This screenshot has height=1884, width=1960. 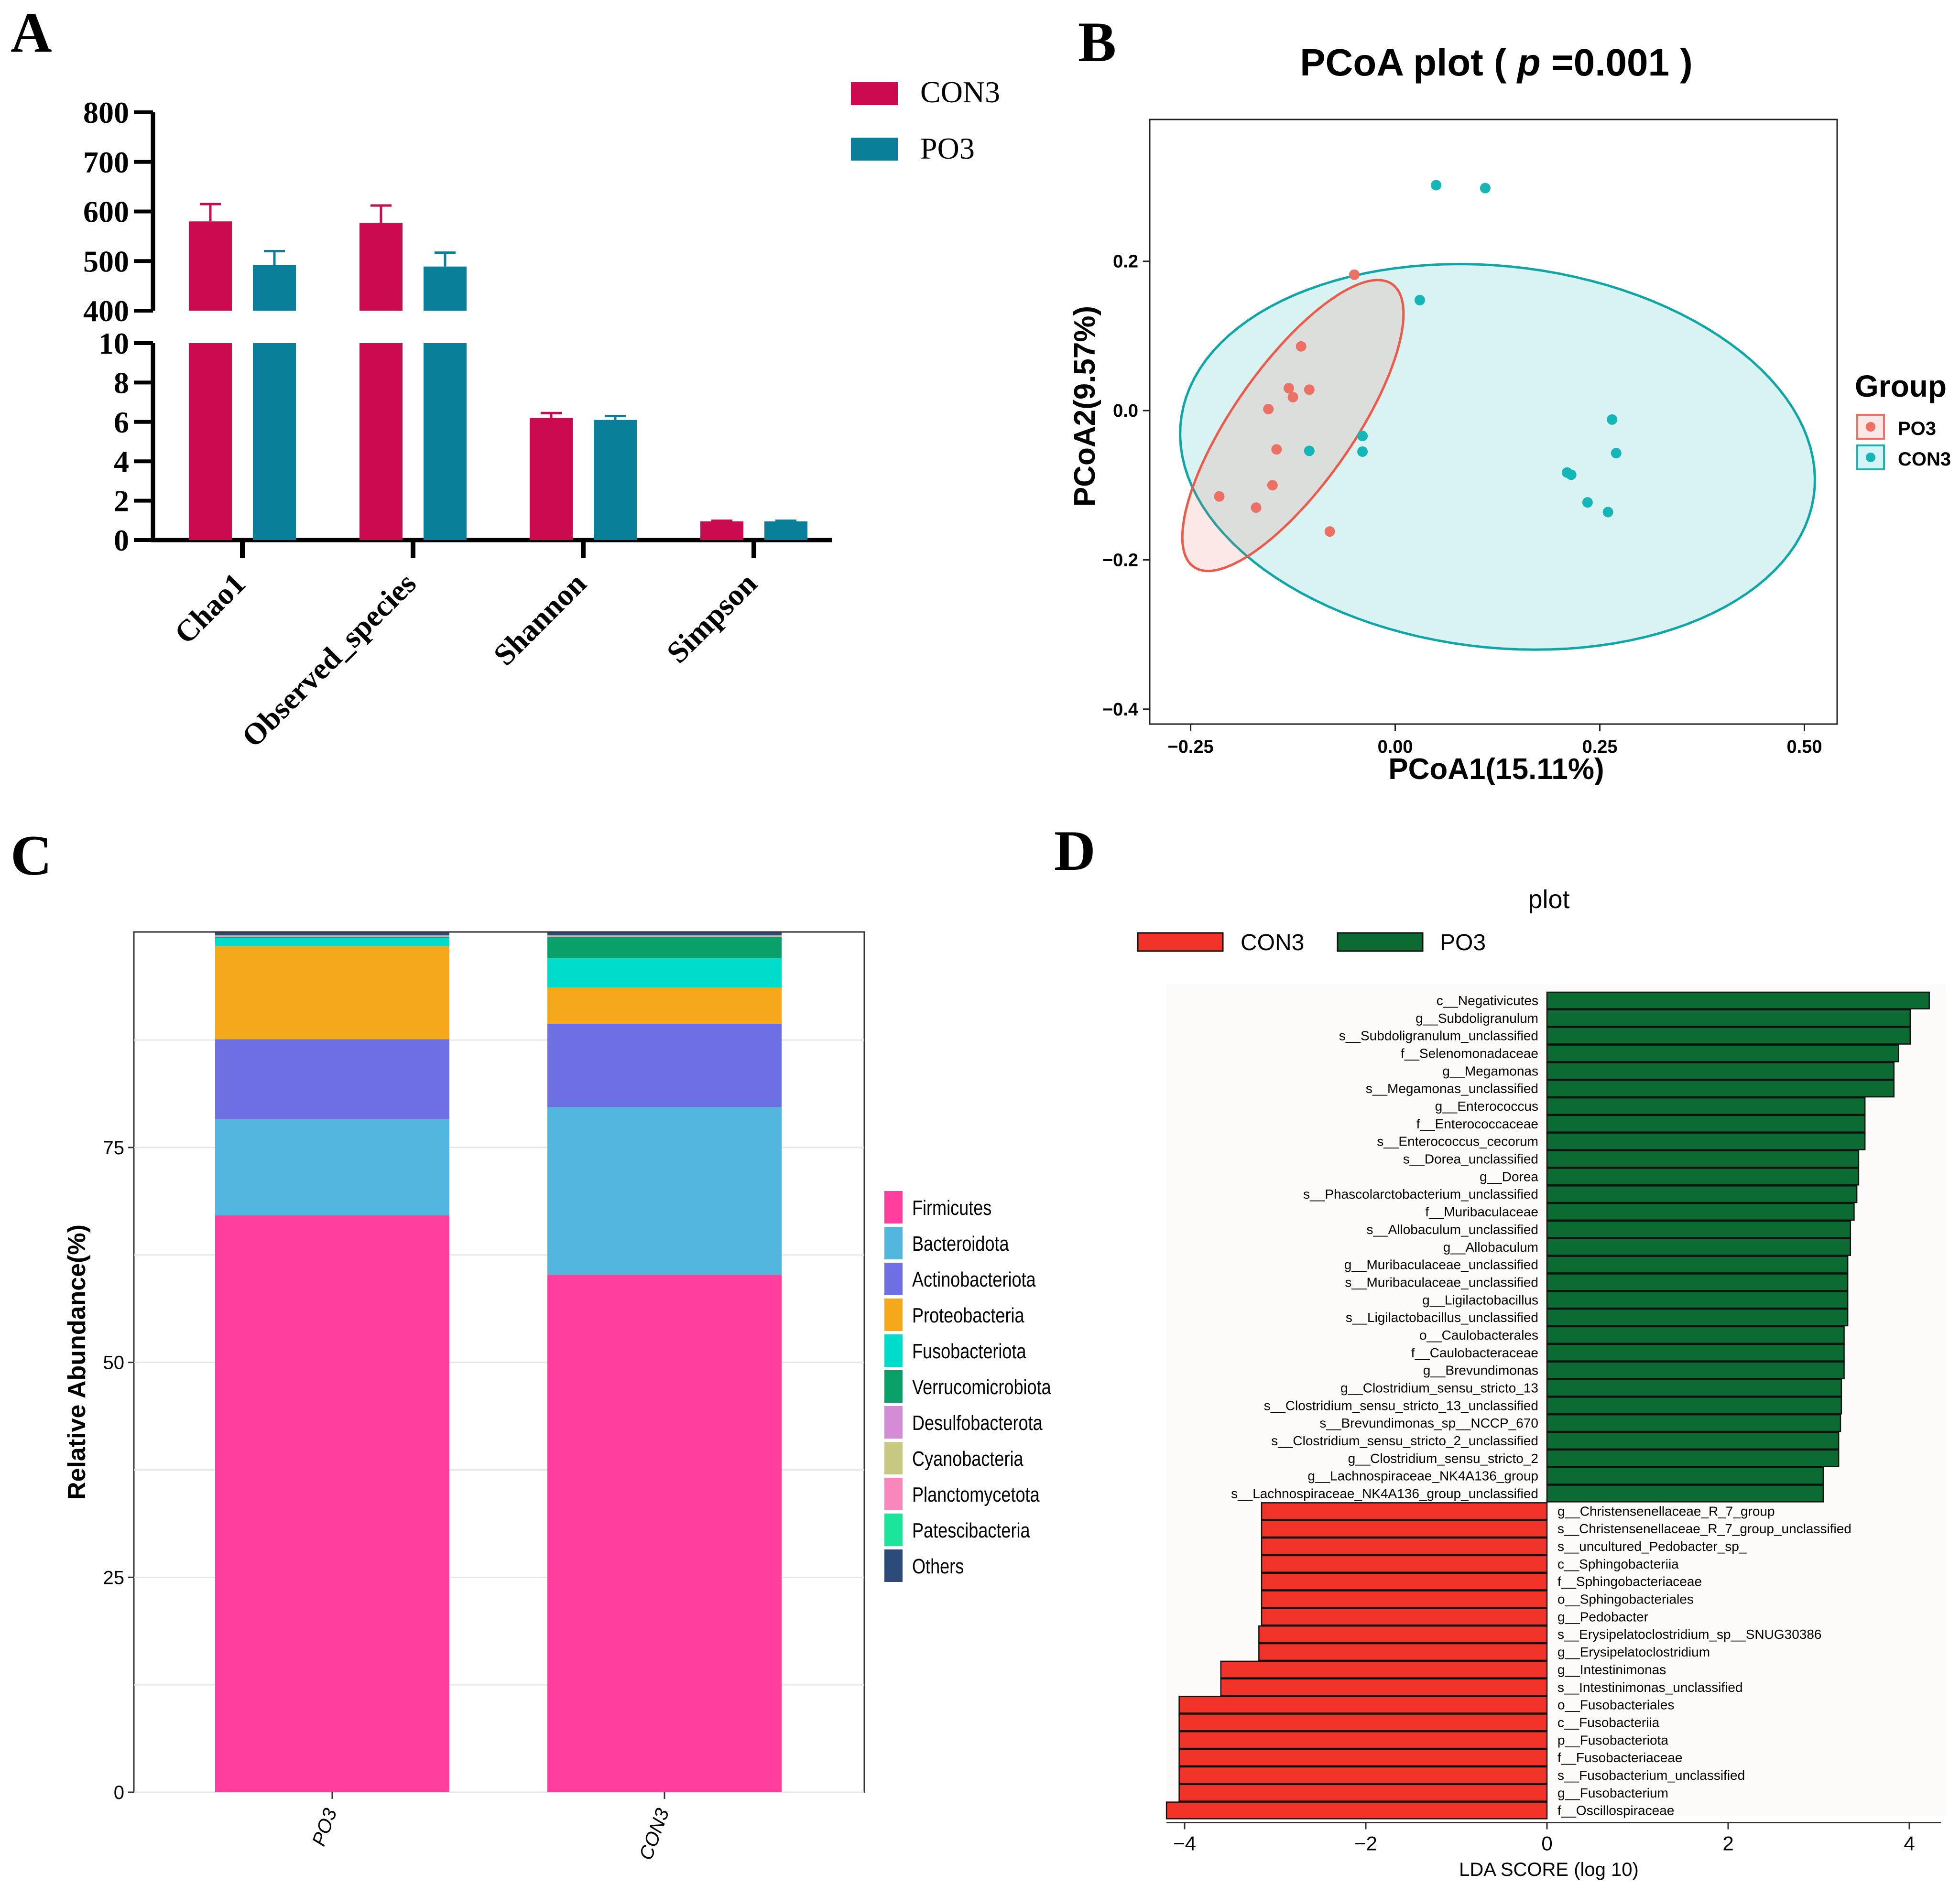 What do you see at coordinates (31, 855) in the screenshot?
I see `panel-label-c: C` at bounding box center [31, 855].